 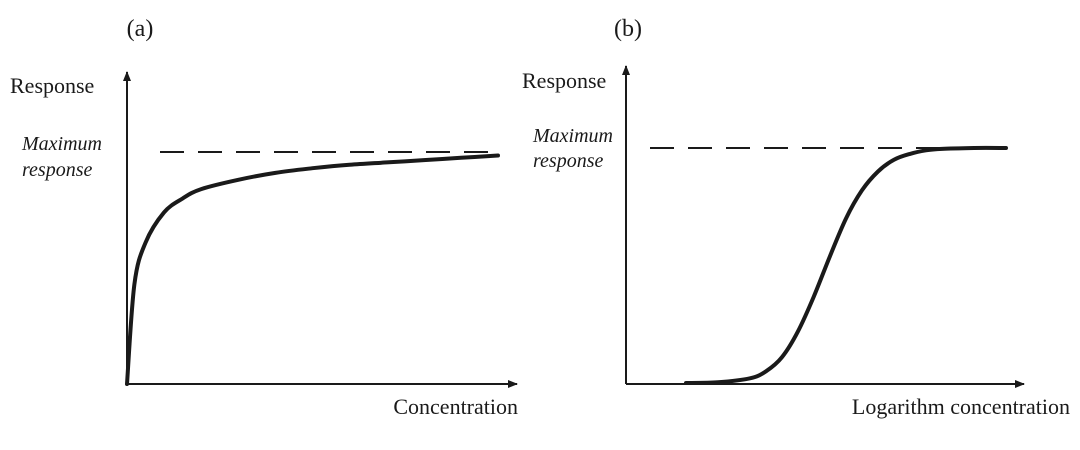 What do you see at coordinates (564, 80) in the screenshot?
I see `y-axis-label-b: Response` at bounding box center [564, 80].